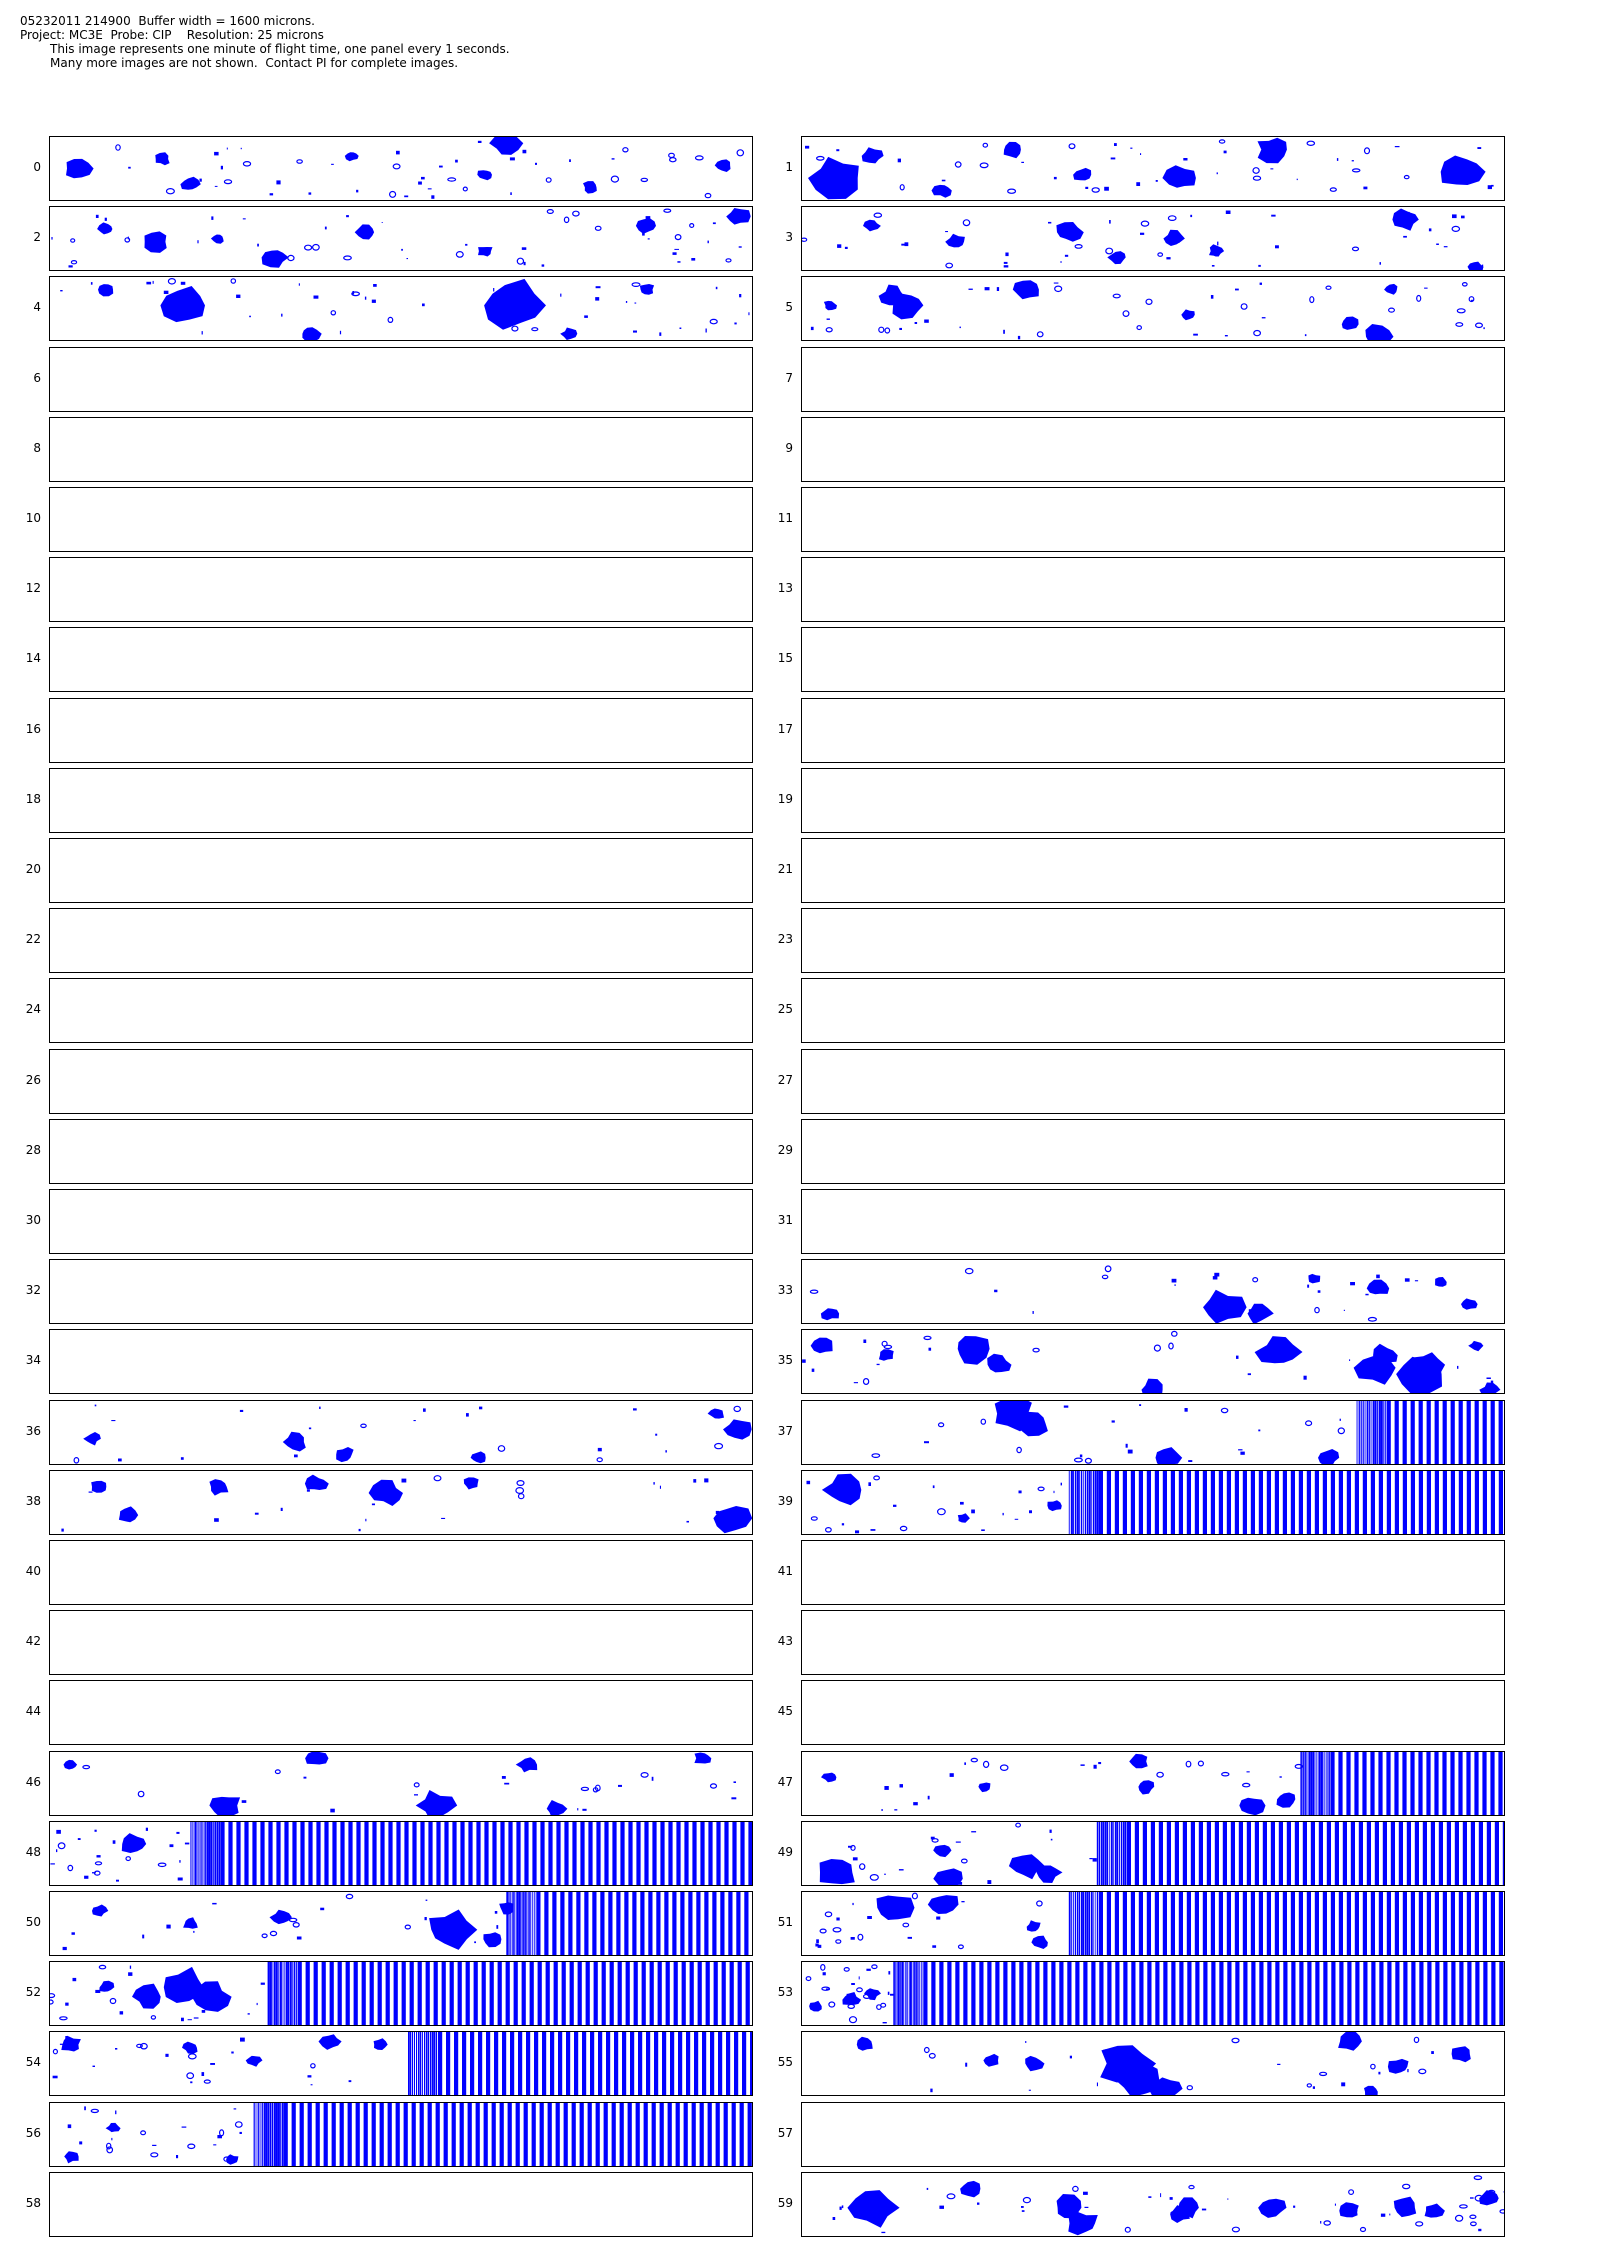 The width and height of the screenshot is (1600, 2250). I want to click on stripe-region, so click(502, 2134).